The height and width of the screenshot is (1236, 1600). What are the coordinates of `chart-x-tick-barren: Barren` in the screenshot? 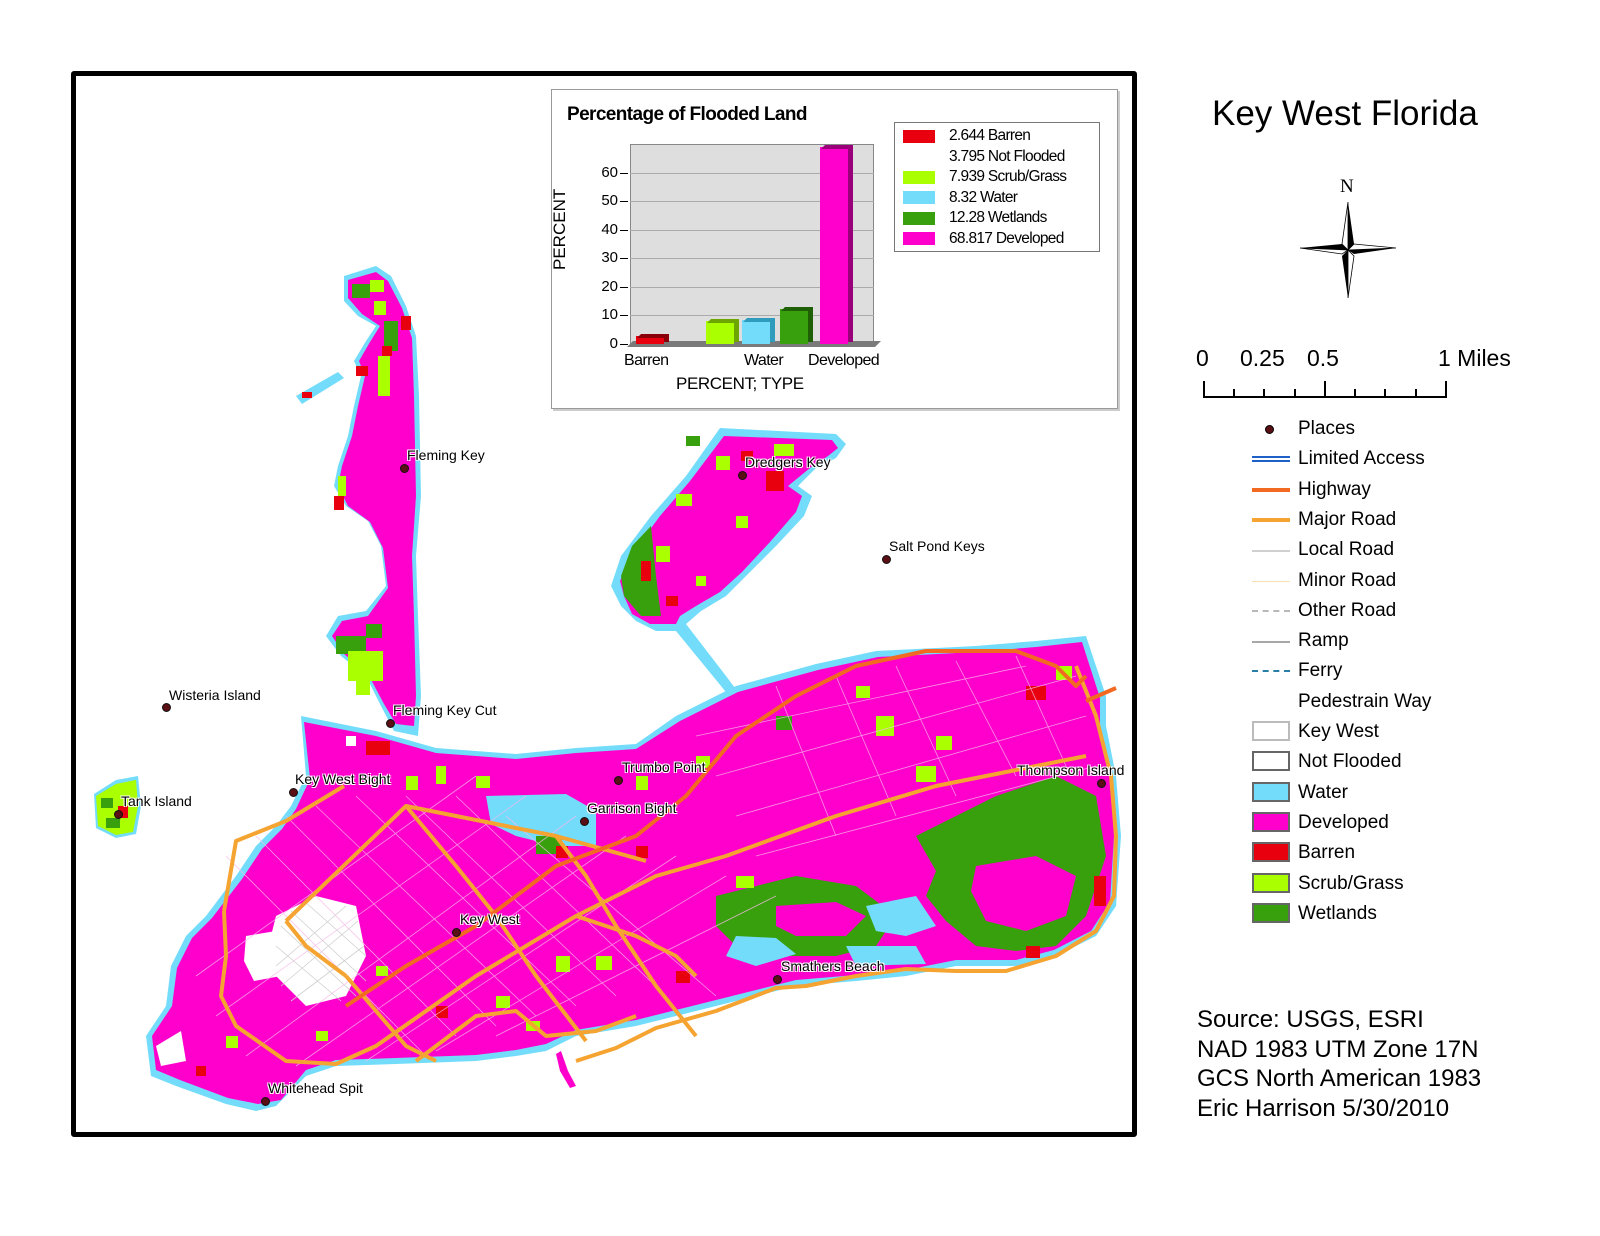 It's located at (646, 360).